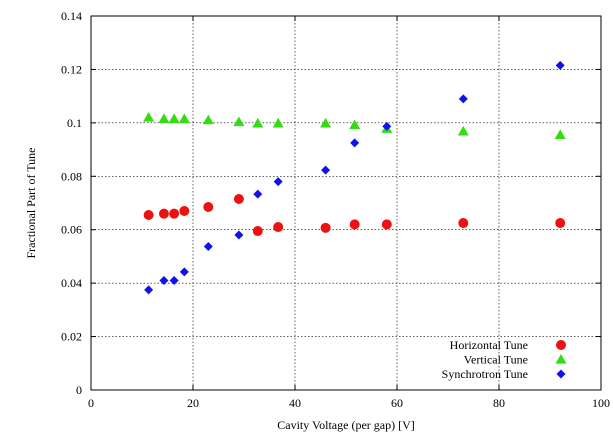  What do you see at coordinates (74, 123) in the screenshot?
I see `y-tick-label: 0.1` at bounding box center [74, 123].